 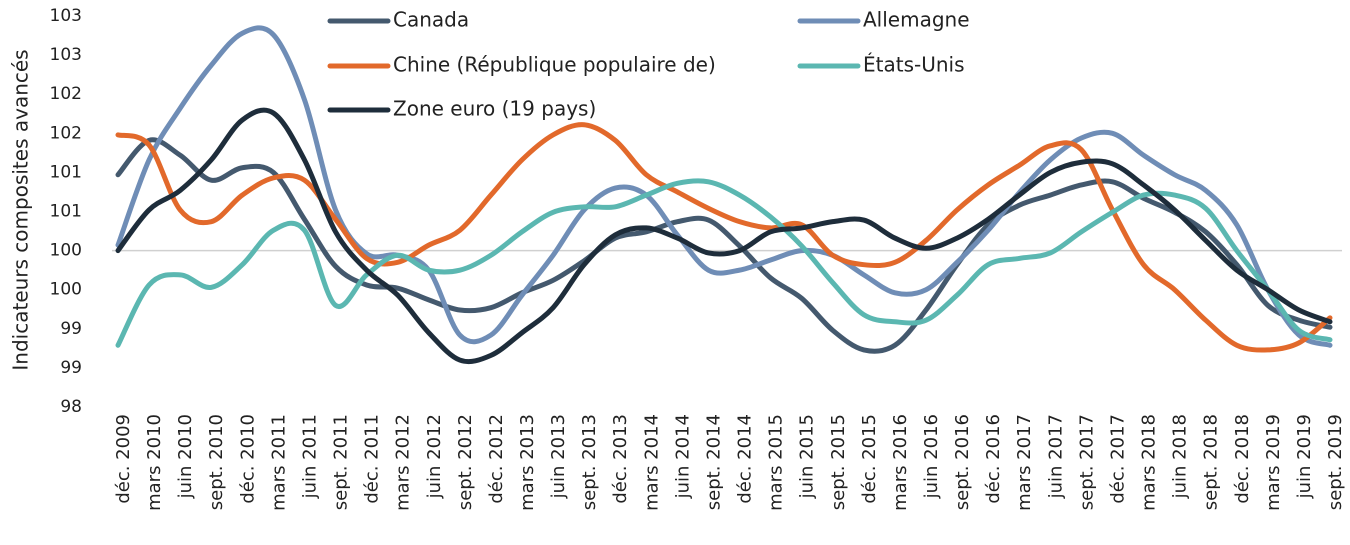 What do you see at coordinates (1055, 456) in the screenshot?
I see `x-tick-label: juin 2017` at bounding box center [1055, 456].